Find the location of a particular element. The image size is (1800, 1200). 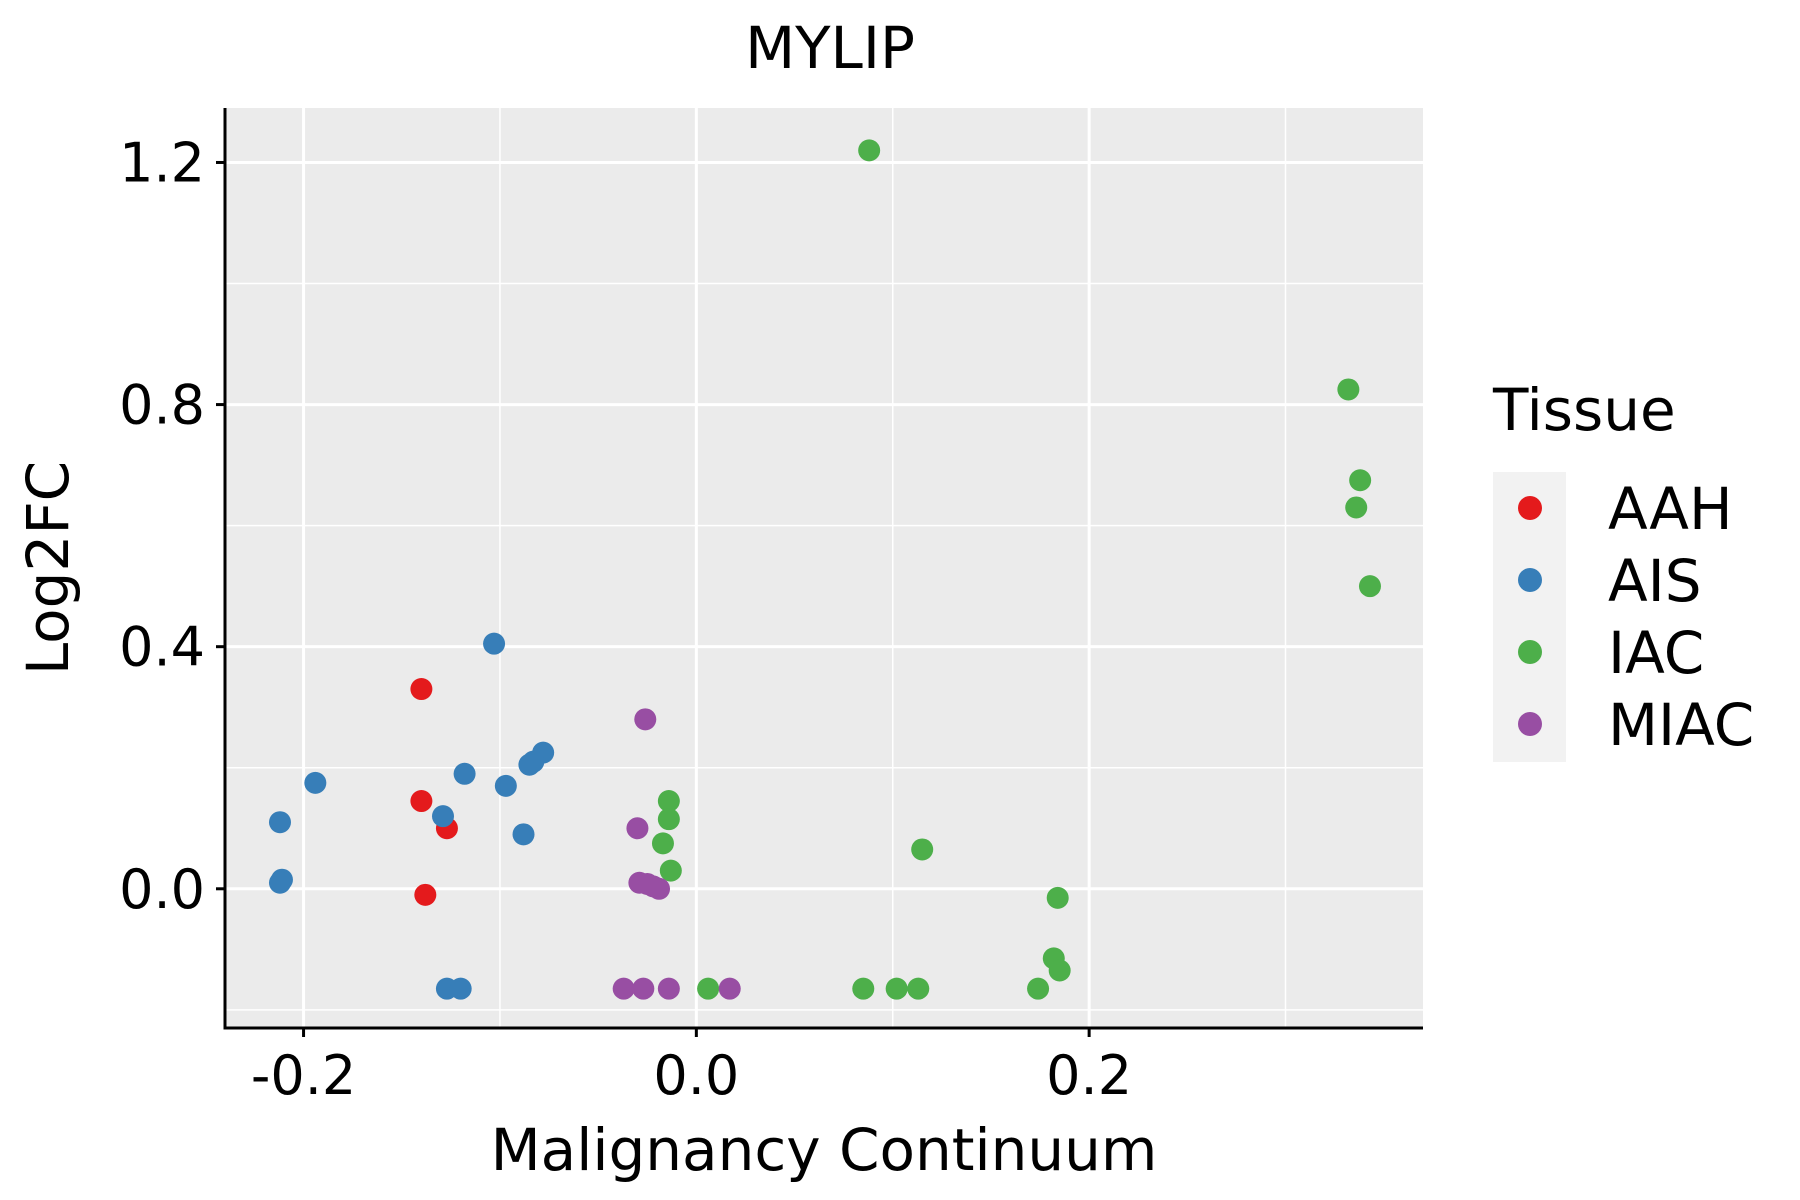

legend-label-aah: AAH is located at coordinates (1670, 509).